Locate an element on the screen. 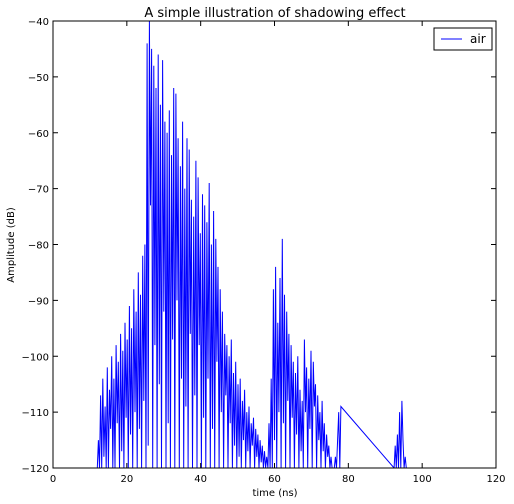 This screenshot has width=514, height=504. y-tick-label: −110 is located at coordinates (35, 413).